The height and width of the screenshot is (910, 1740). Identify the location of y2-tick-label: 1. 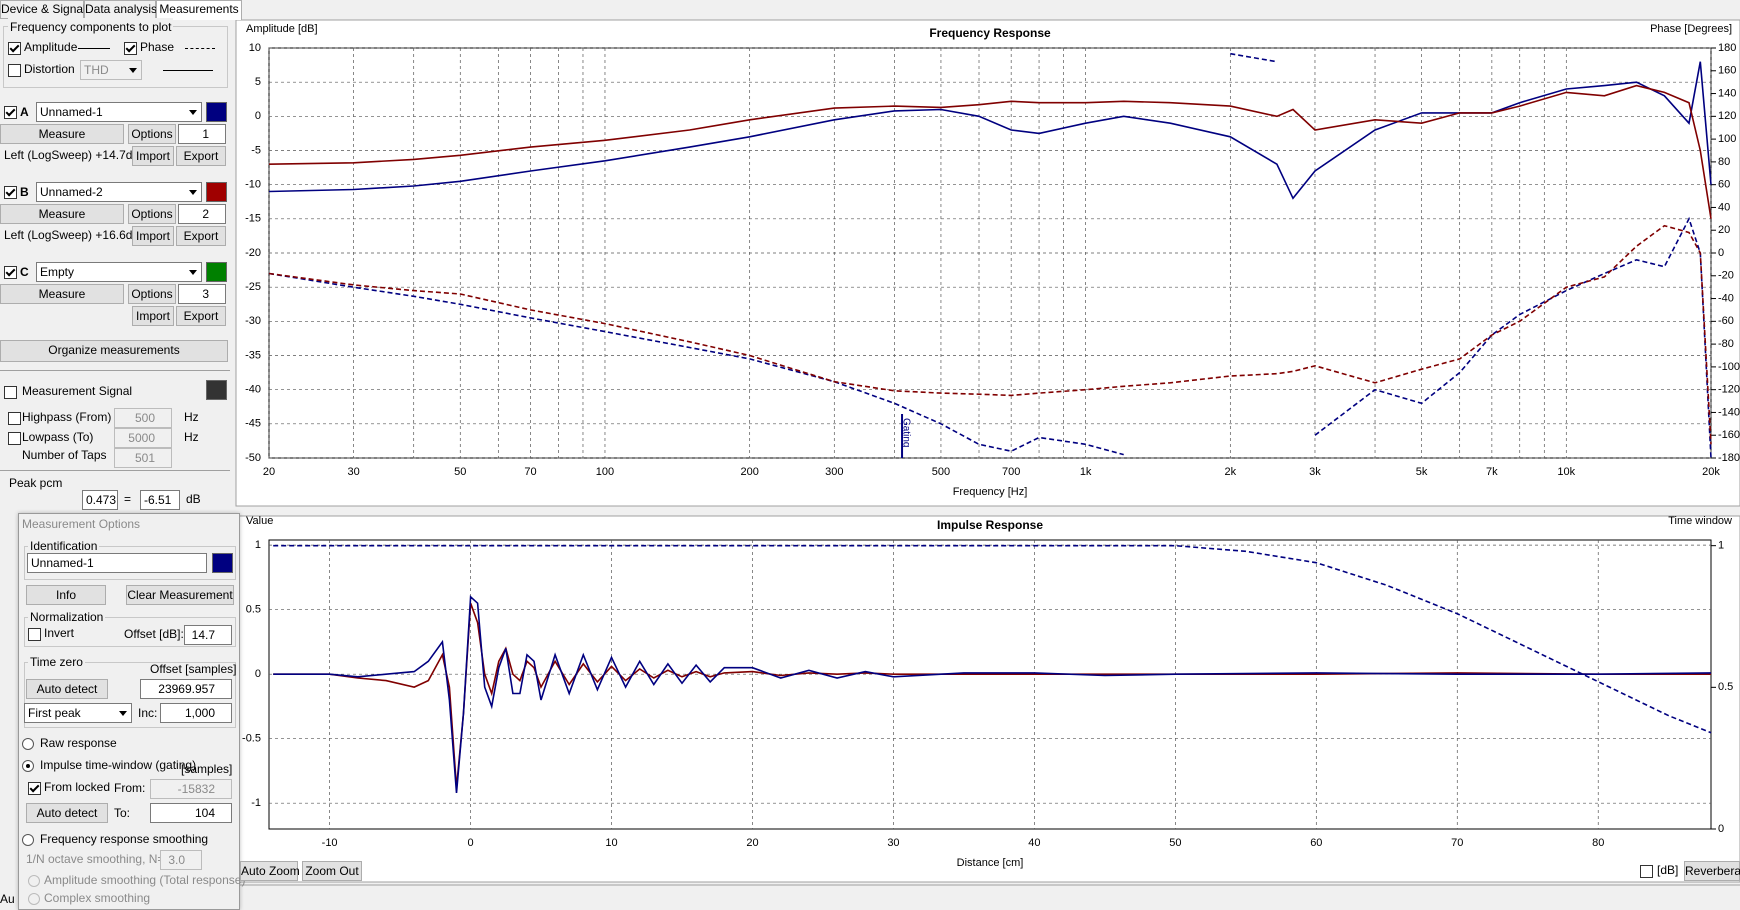
(1721, 546).